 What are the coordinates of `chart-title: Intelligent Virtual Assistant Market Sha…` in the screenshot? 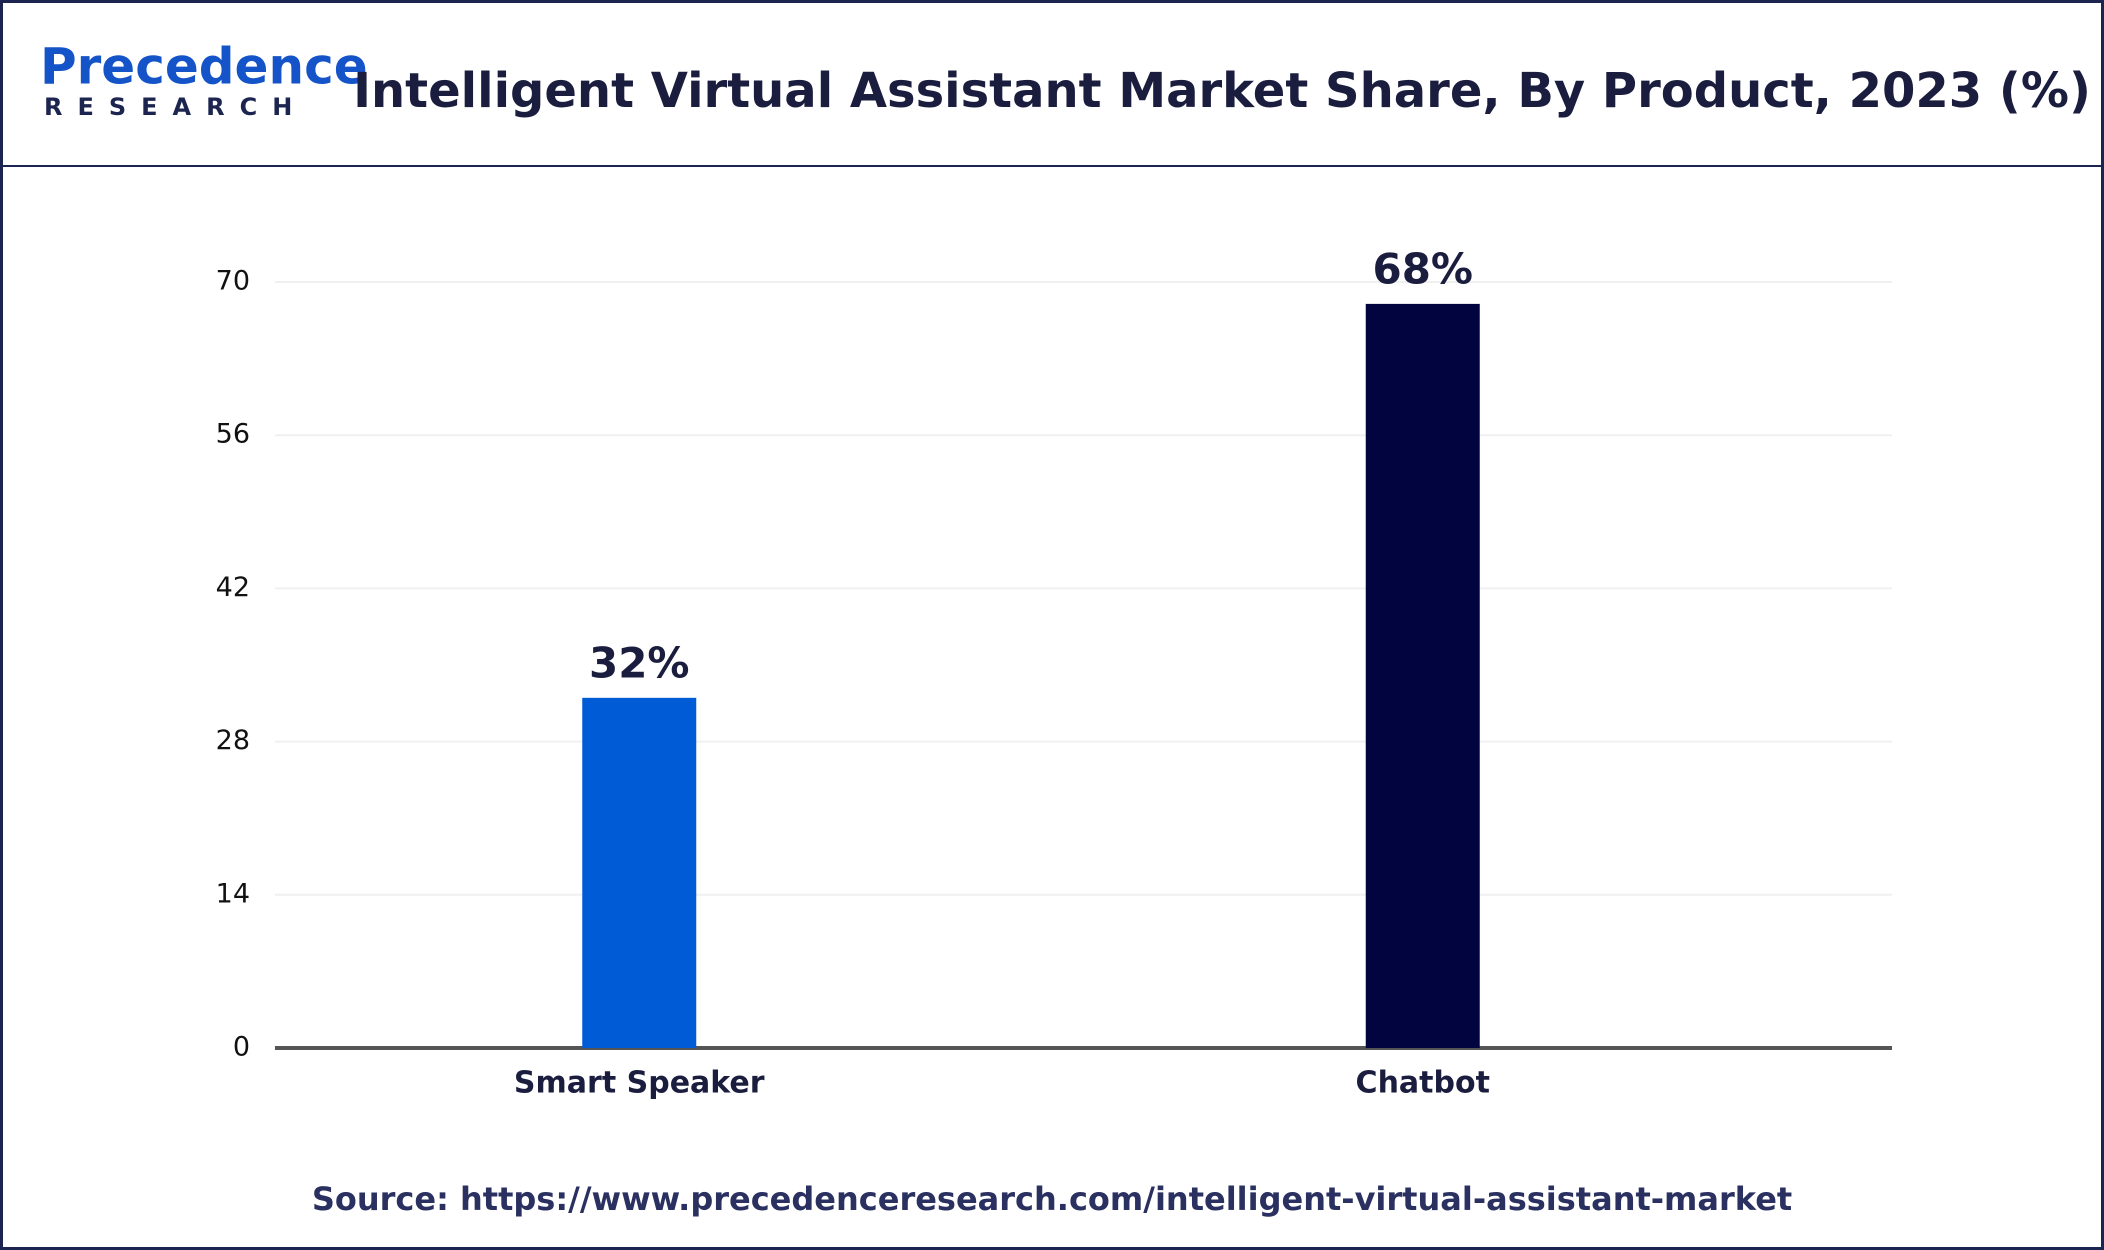 It's located at (1222, 91).